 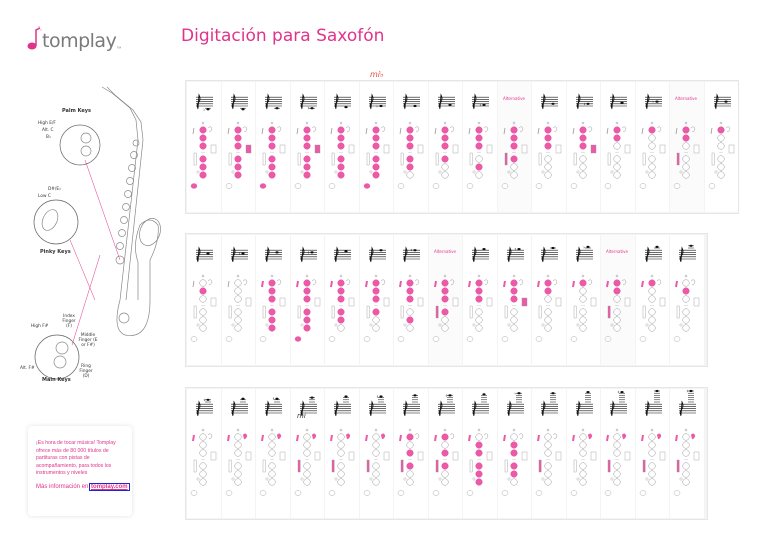 I want to click on staff: ♯, so click(x=687, y=403).